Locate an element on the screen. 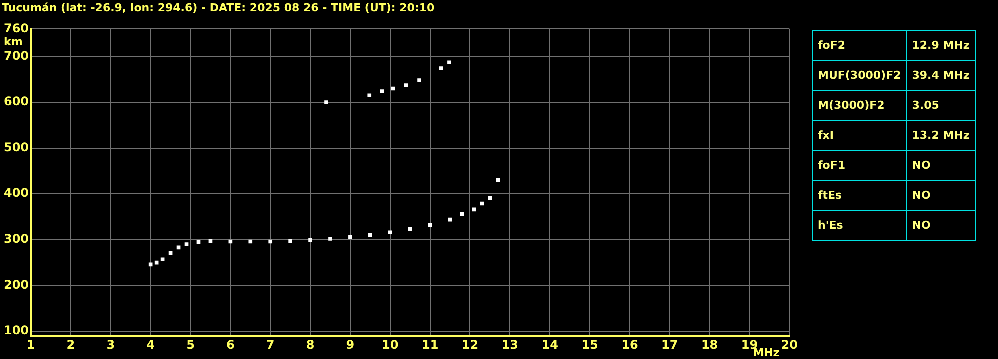  x-tick-label: 14 is located at coordinates (550, 345).